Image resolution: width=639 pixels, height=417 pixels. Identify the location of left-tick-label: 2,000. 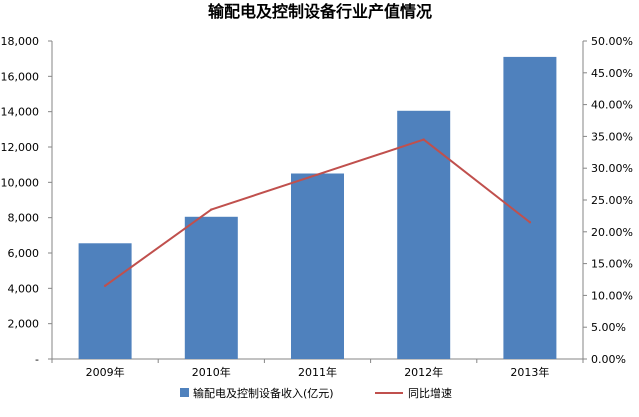
(24, 324).